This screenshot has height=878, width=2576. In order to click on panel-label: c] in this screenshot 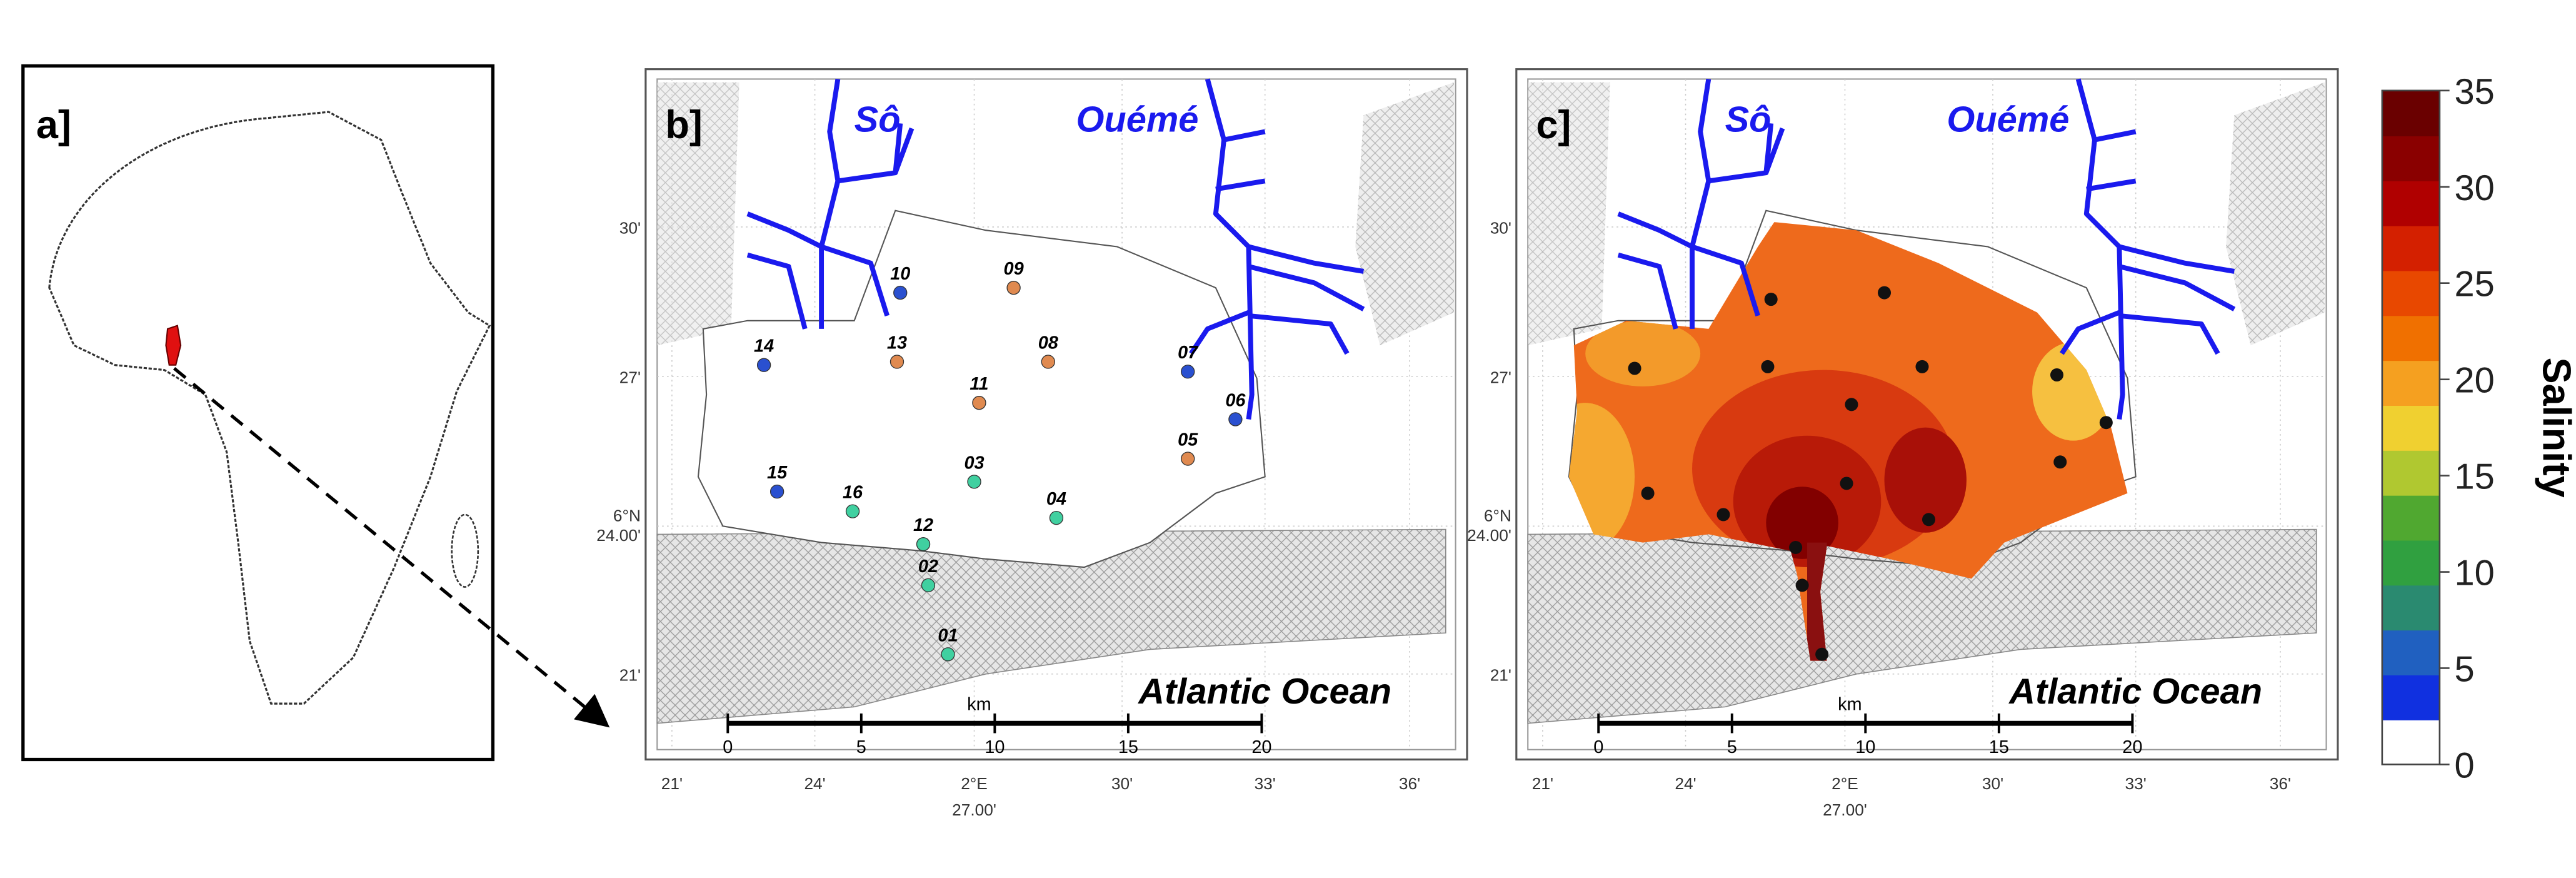, I will do `click(1553, 125)`.